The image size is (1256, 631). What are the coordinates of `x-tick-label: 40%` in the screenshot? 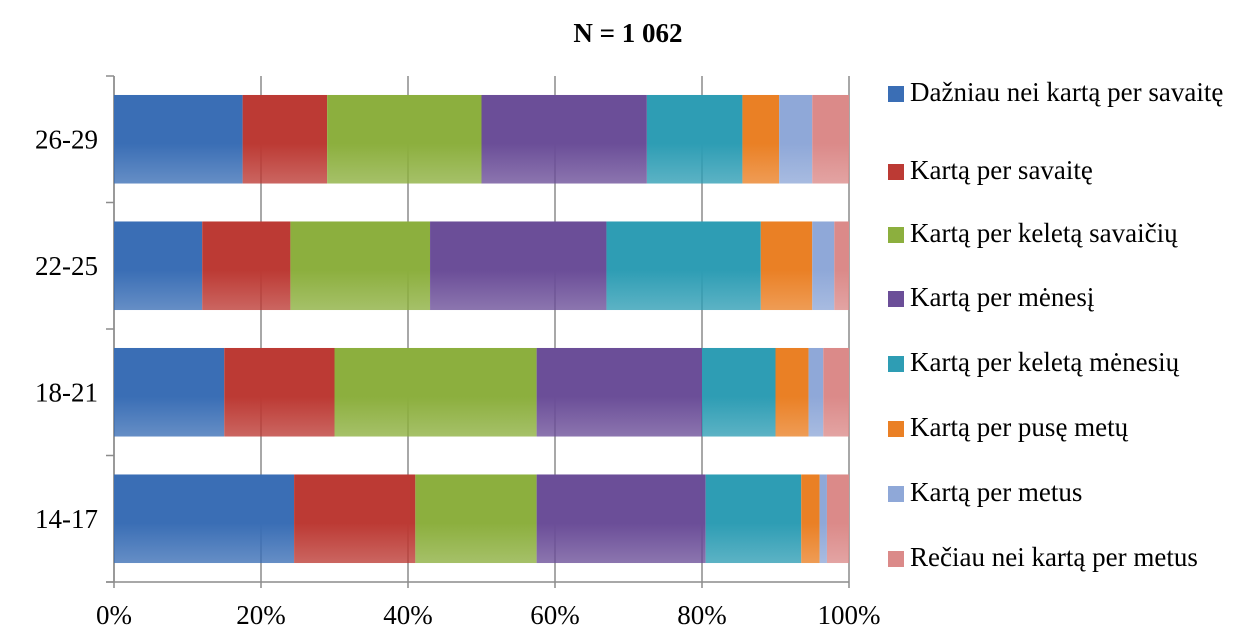 It's located at (408, 615).